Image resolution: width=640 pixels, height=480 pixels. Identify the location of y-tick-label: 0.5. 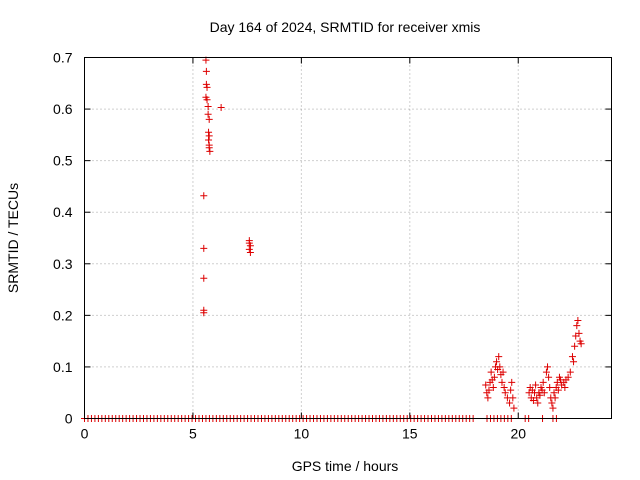
(63, 161).